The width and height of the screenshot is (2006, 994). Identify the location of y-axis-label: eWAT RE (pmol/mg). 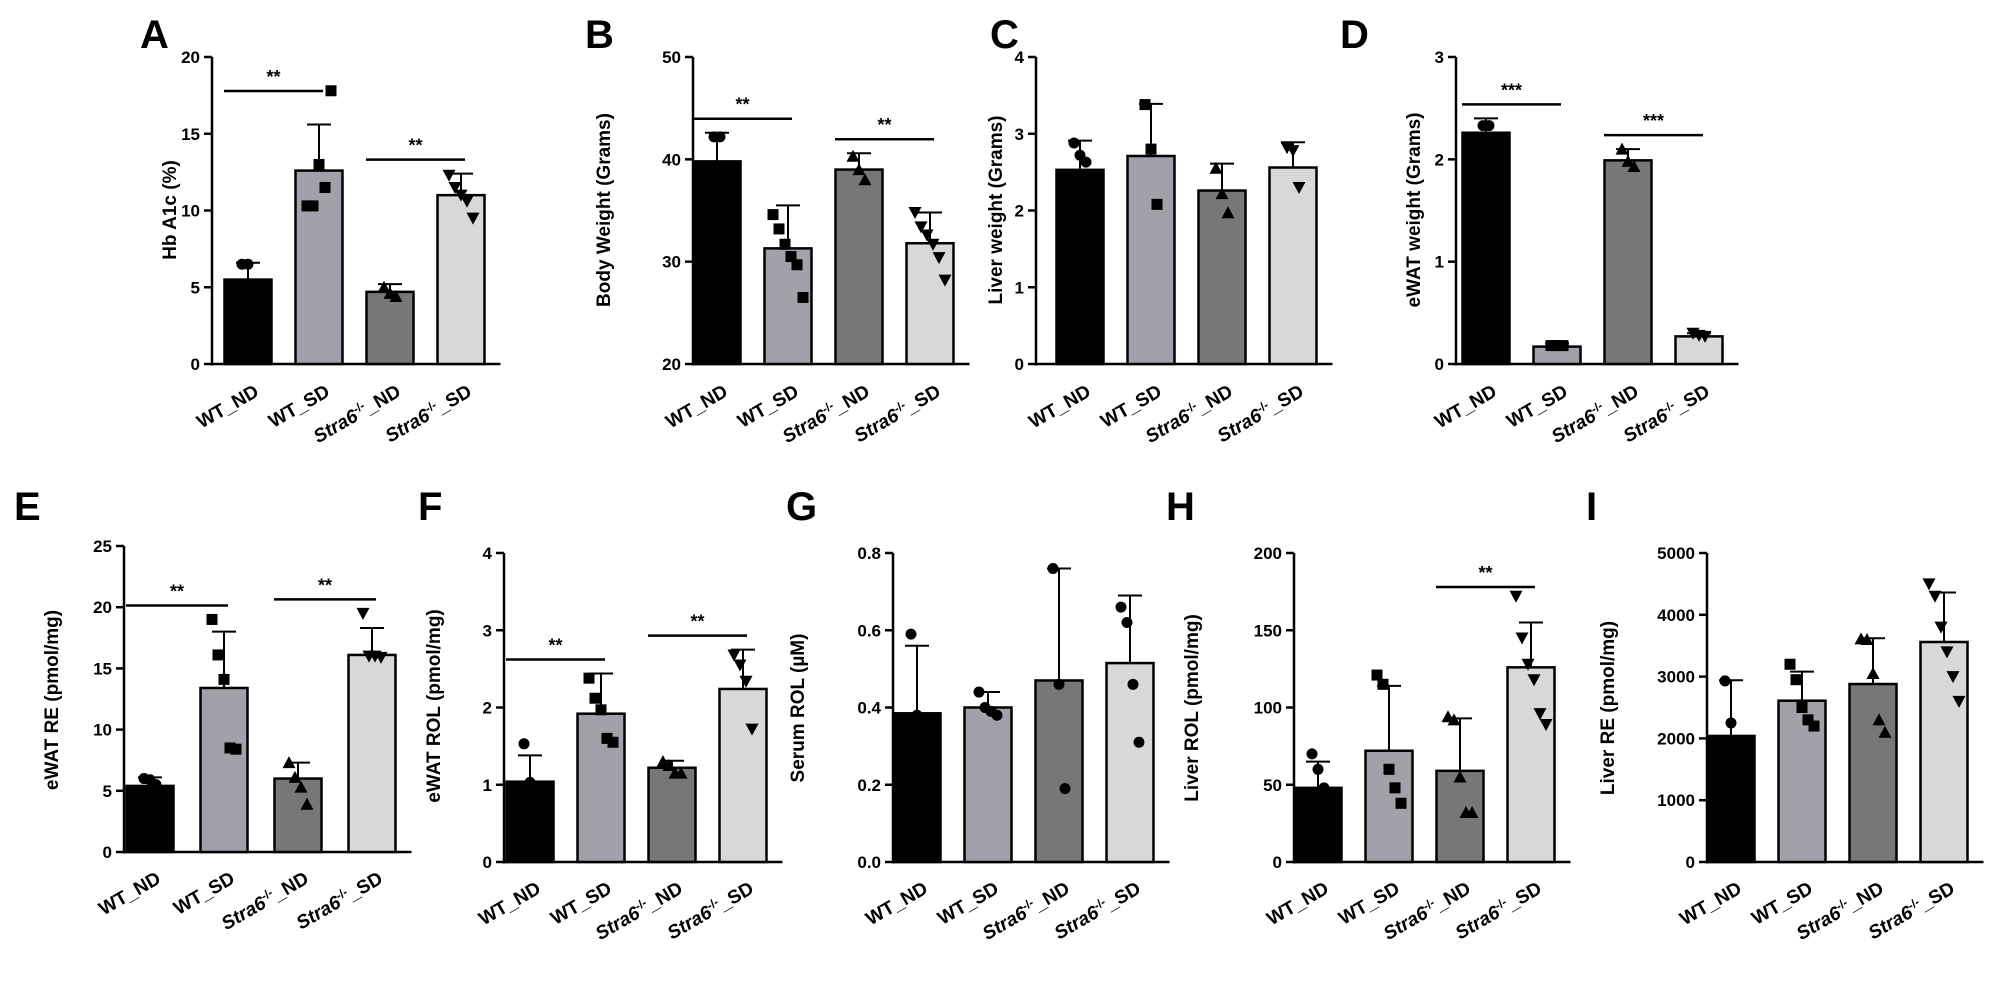
(52, 700).